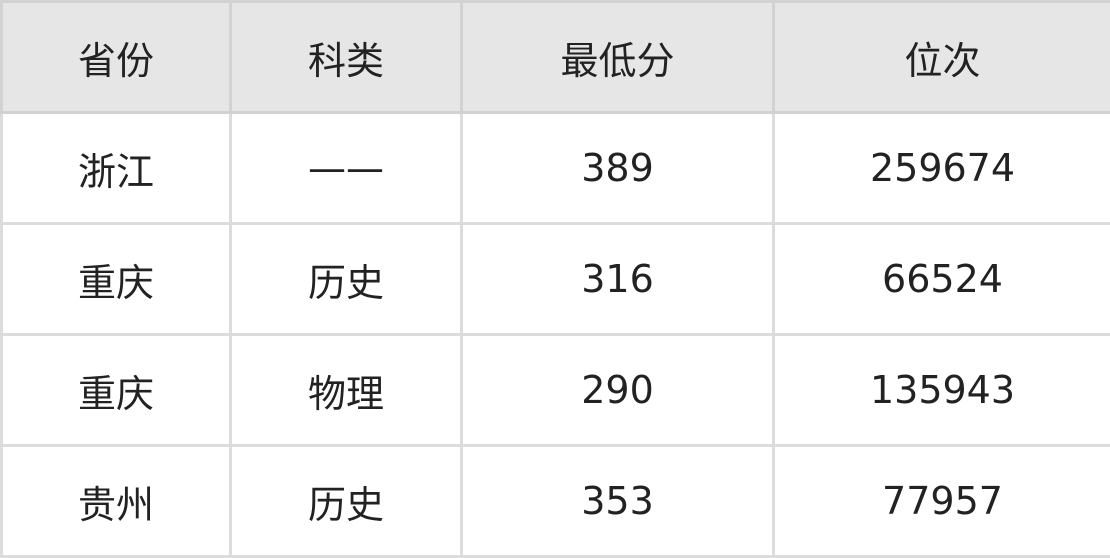  Describe the element at coordinates (941, 279) in the screenshot. I see `cell-rank: 66524` at that location.